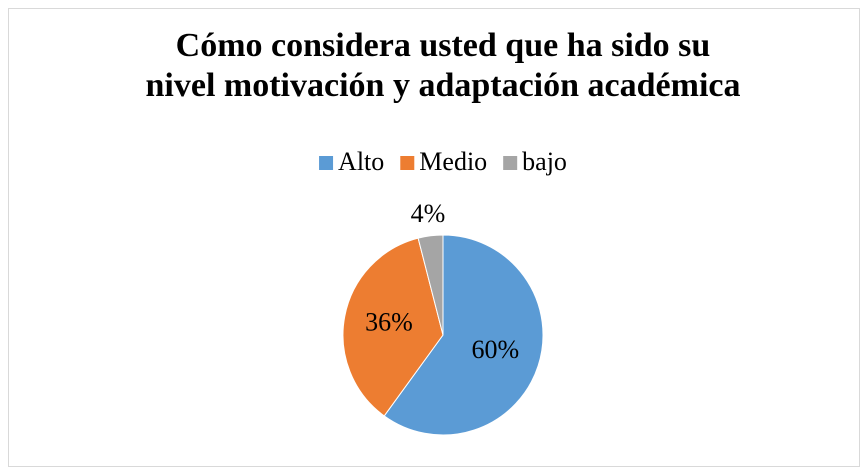 The height and width of the screenshot is (475, 868). I want to click on legend-label: Alto, so click(361, 161).